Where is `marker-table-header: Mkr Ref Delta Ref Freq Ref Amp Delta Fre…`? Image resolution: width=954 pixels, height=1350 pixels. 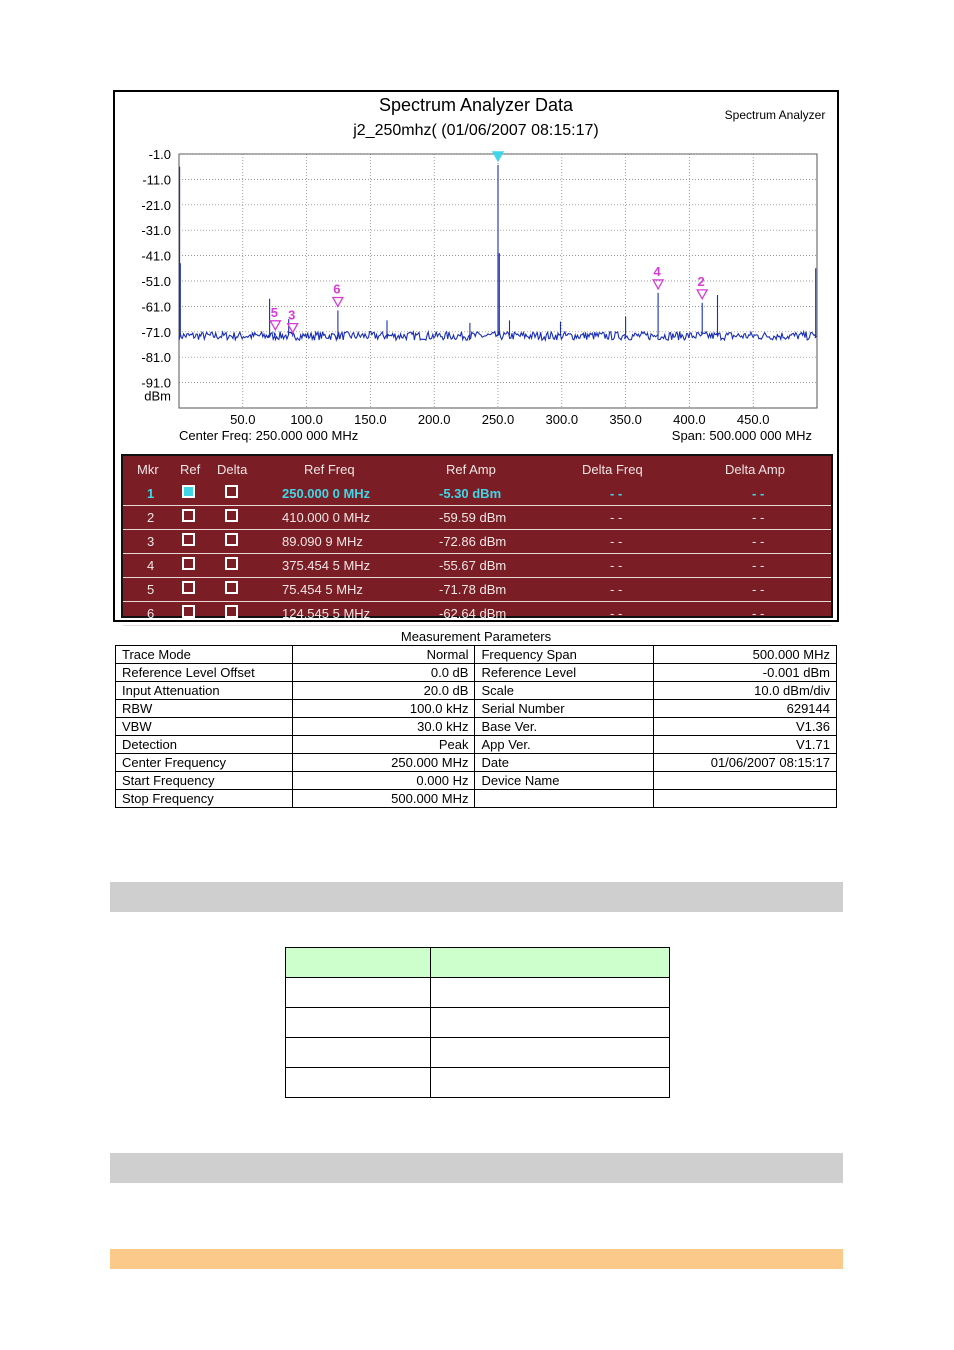
marker-table-header: Mkr Ref Delta Ref Freq Ref Amp Delta Fre… is located at coordinates (477, 470).